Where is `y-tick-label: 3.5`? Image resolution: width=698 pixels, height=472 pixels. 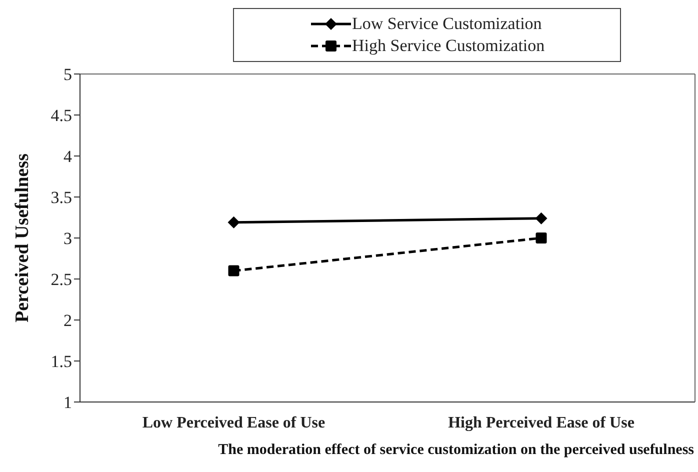
y-tick-label: 3.5 is located at coordinates (61, 198).